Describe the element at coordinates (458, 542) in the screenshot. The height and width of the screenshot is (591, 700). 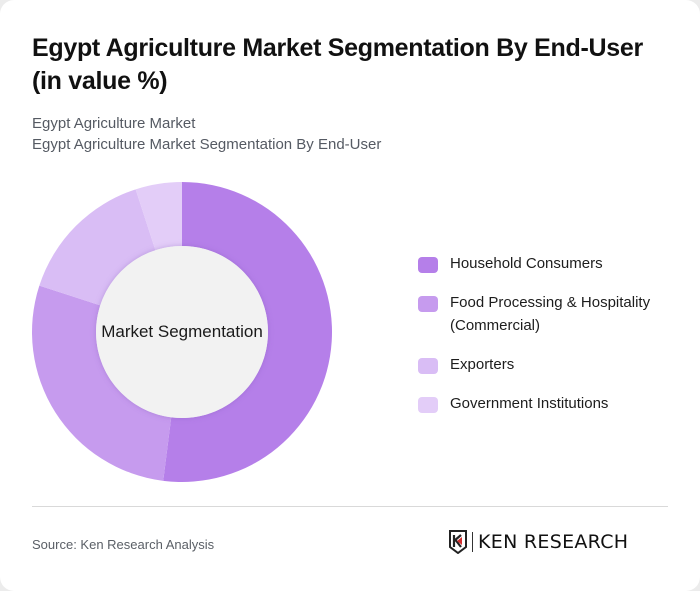
I see `ken-research-logo-icon` at that location.